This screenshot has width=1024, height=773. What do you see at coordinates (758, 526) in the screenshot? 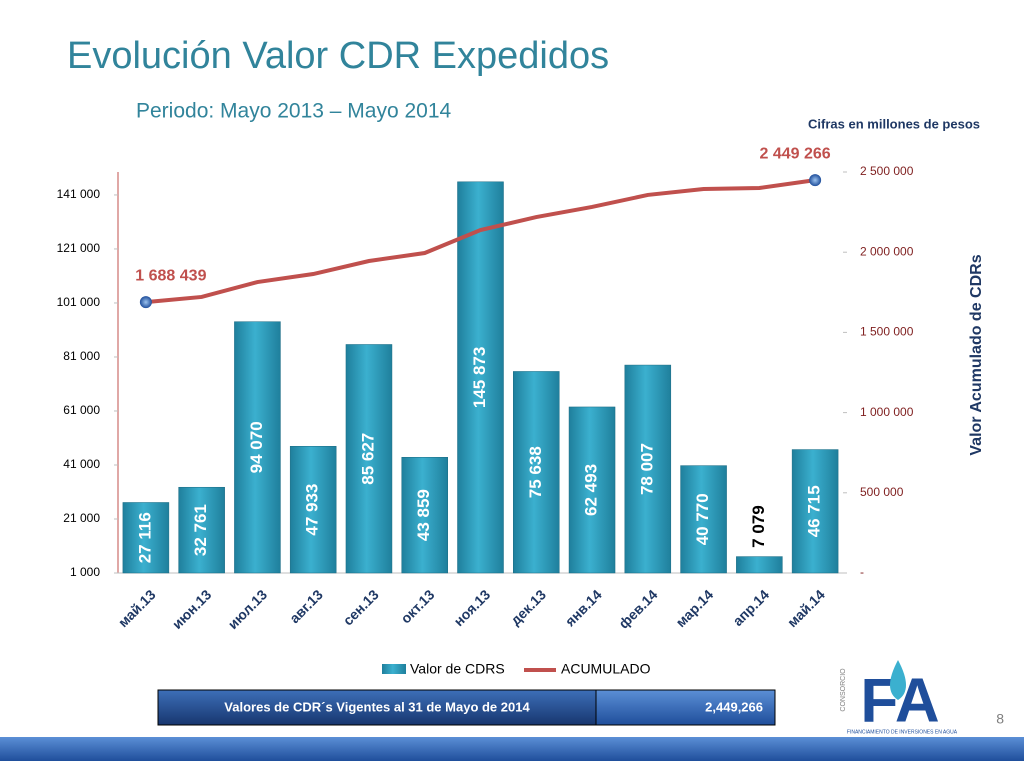
I see `data-label: 7 079` at bounding box center [758, 526].